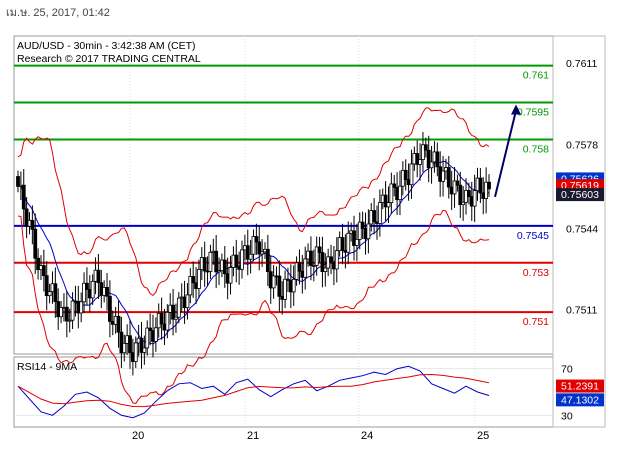 Image resolution: width=619 pixels, height=462 pixels. What do you see at coordinates (109, 59) in the screenshot?
I see `chart-subtitle: Research © 2017 TRADING CENTRAL` at bounding box center [109, 59].